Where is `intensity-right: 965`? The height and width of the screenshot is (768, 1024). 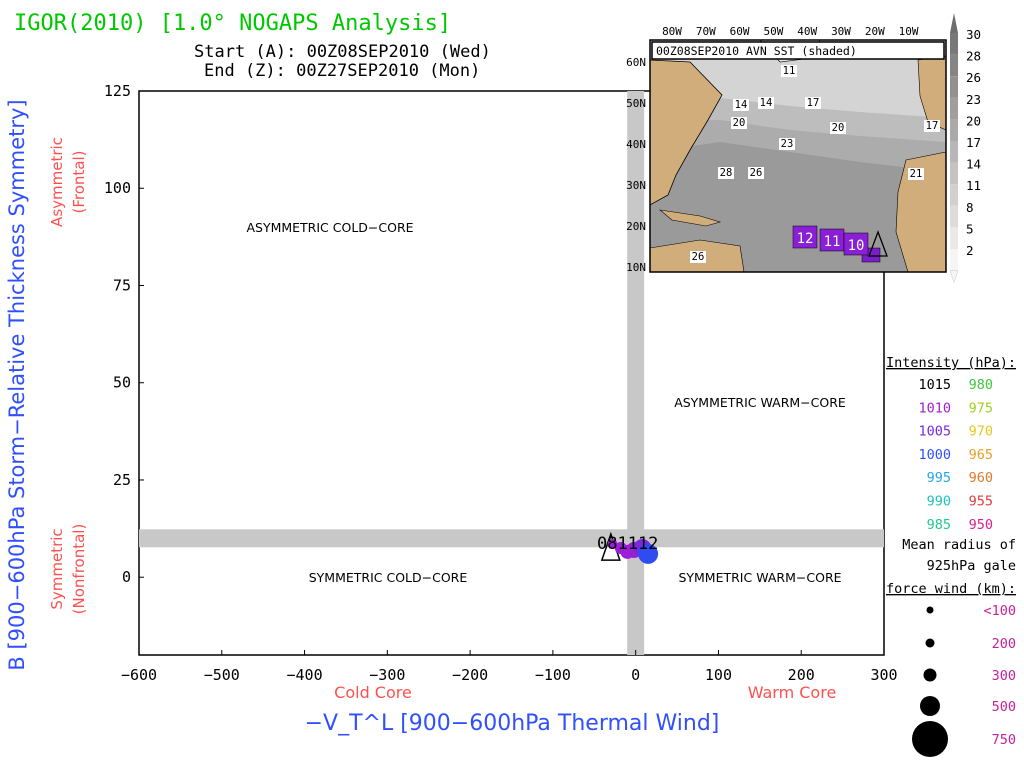
intensity-right: 965 is located at coordinates (981, 455).